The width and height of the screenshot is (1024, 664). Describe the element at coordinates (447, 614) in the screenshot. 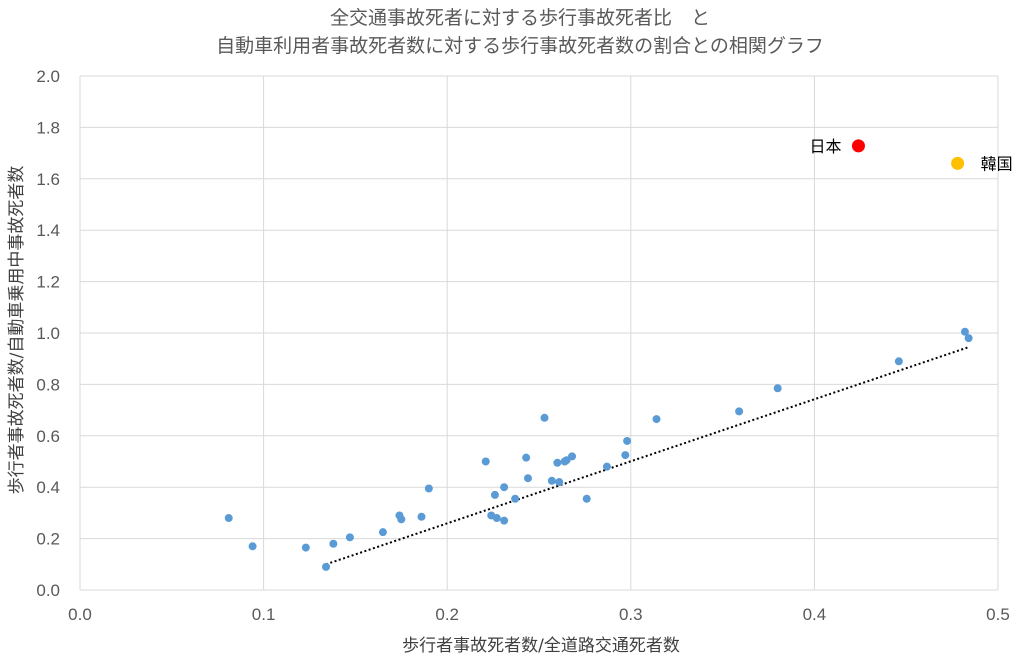

I see `x-tick-label: 0.2` at that location.